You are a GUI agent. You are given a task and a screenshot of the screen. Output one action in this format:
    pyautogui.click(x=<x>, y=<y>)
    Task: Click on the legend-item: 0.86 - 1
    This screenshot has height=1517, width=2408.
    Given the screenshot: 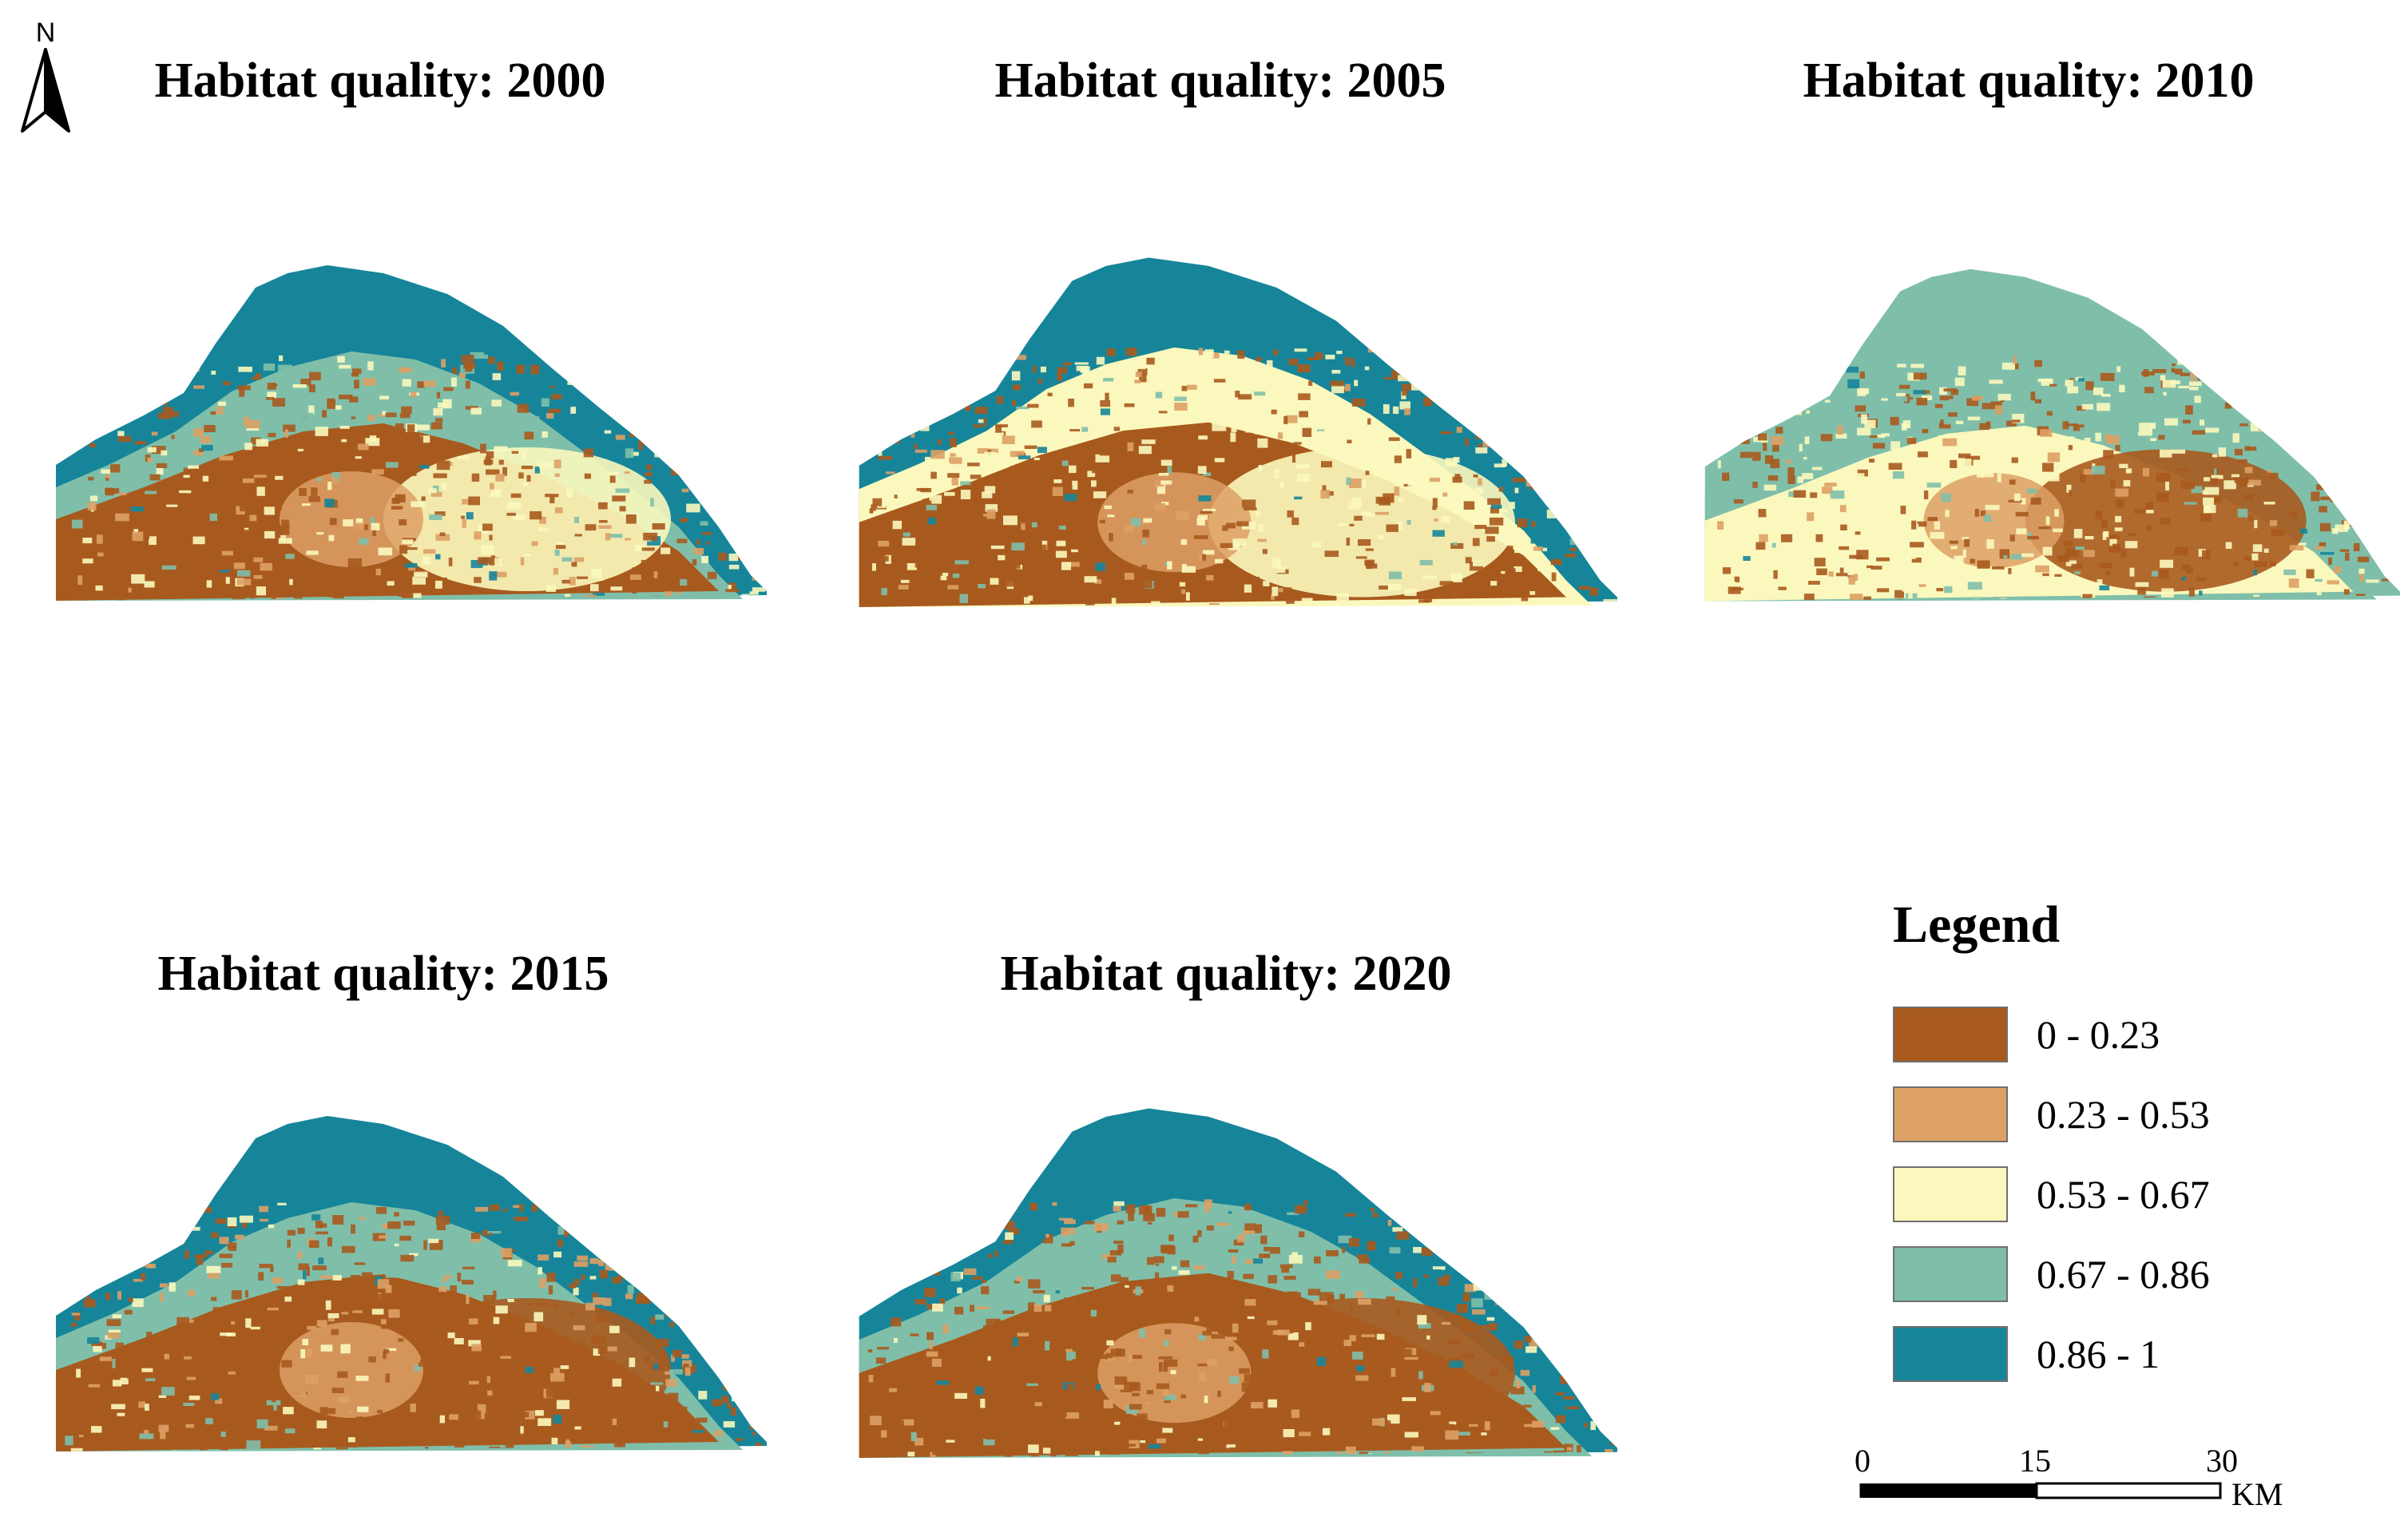 What is the action you would take?
    pyautogui.click(x=2116, y=1355)
    